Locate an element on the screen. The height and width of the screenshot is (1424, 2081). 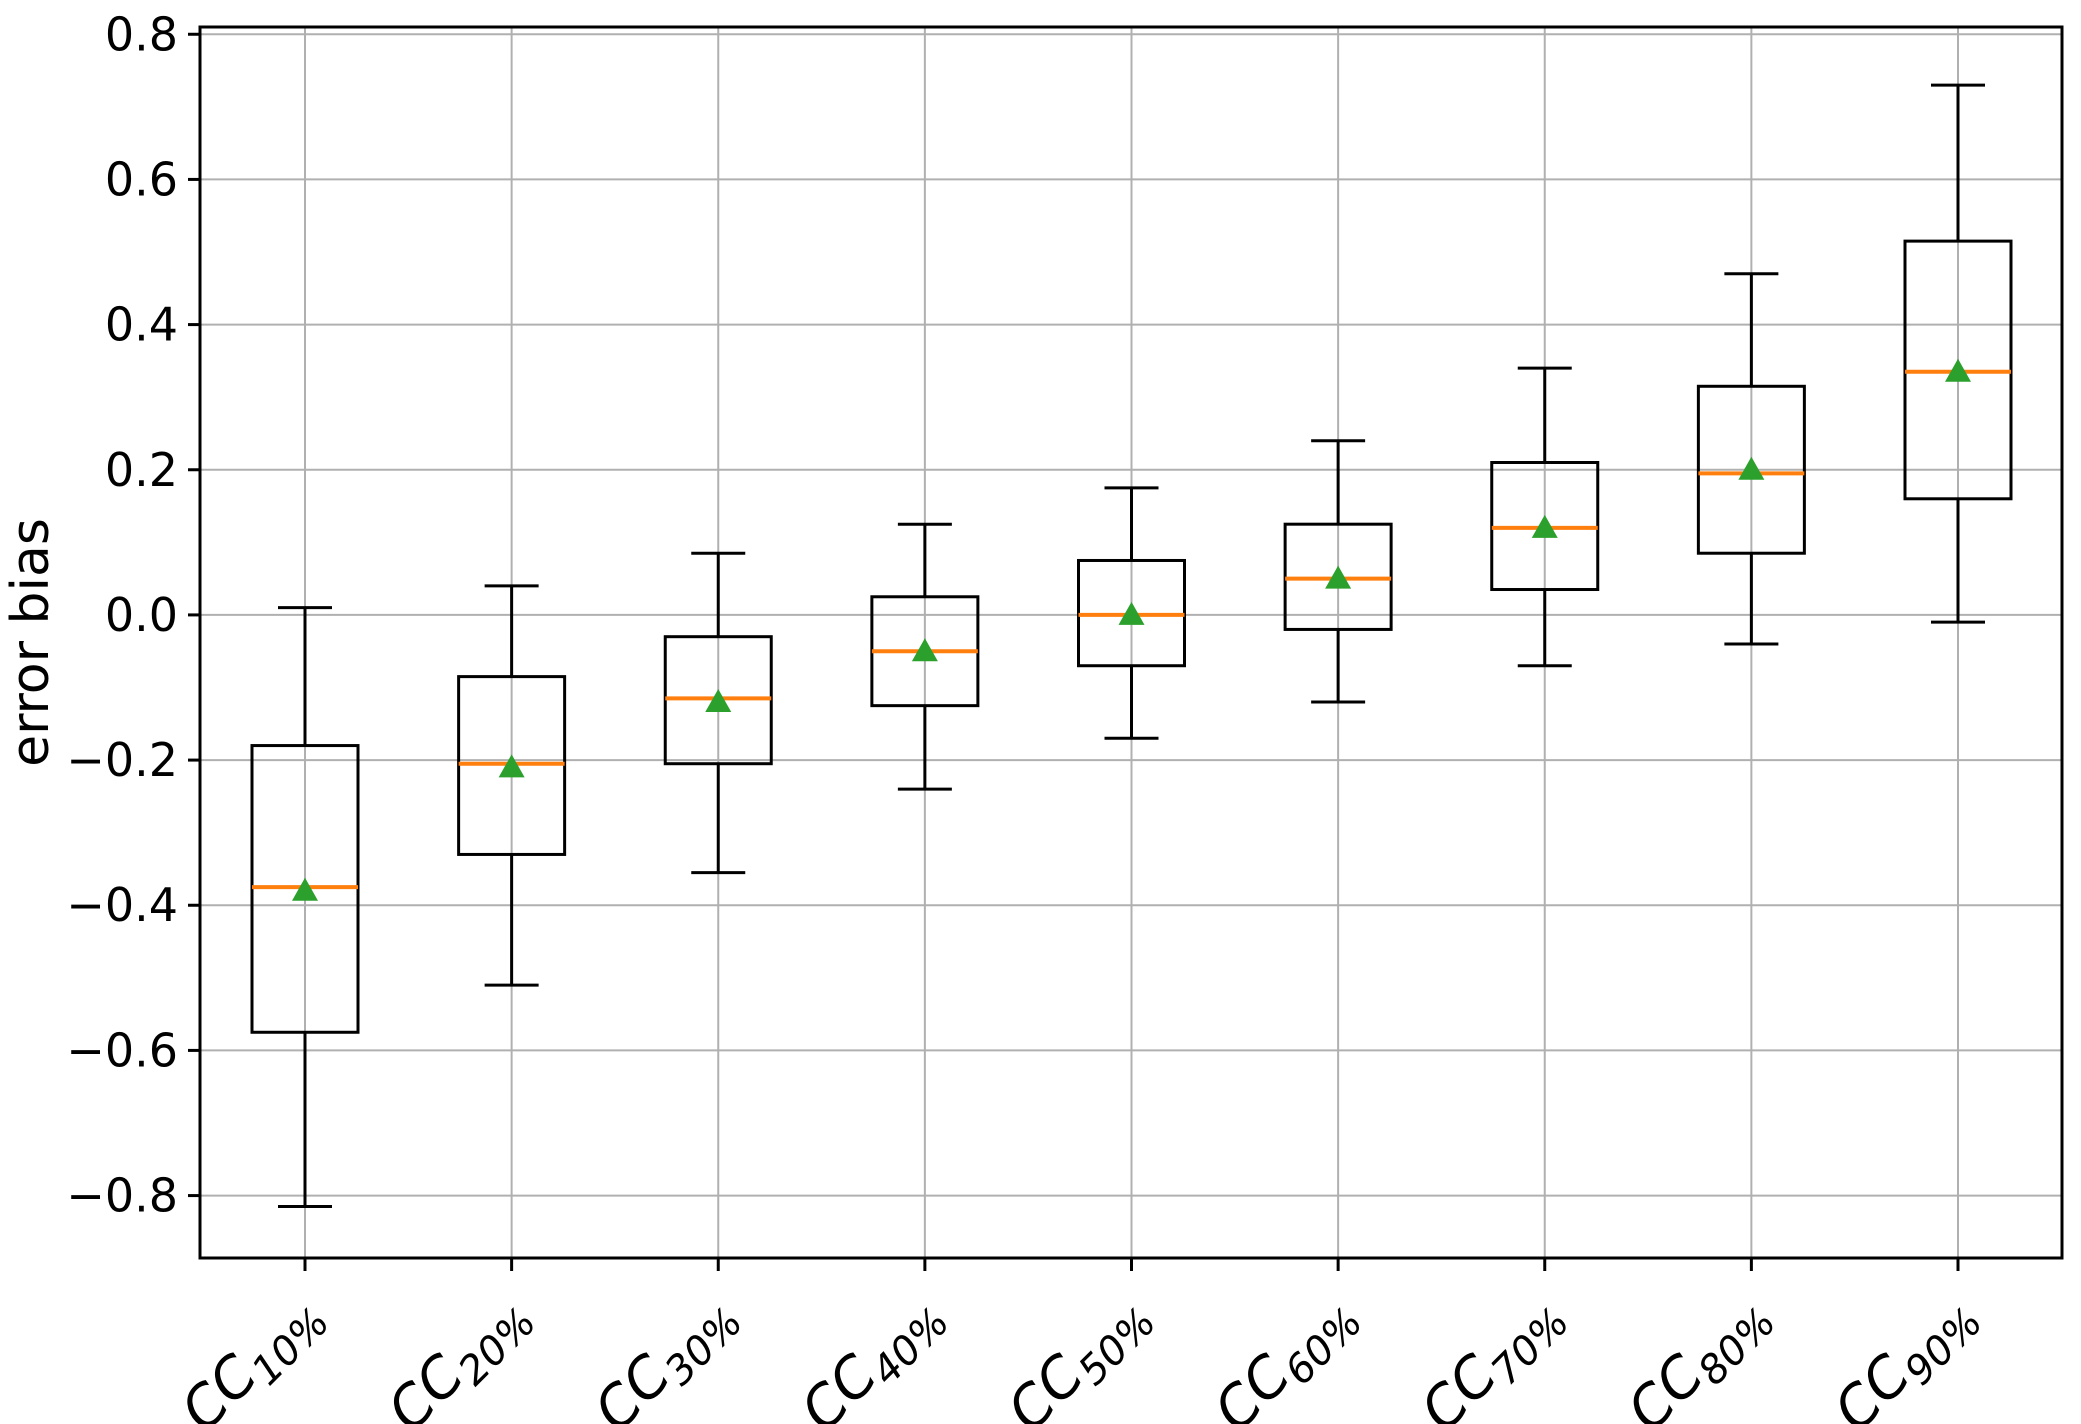
y-axis-label: error bias is located at coordinates (31, 642).